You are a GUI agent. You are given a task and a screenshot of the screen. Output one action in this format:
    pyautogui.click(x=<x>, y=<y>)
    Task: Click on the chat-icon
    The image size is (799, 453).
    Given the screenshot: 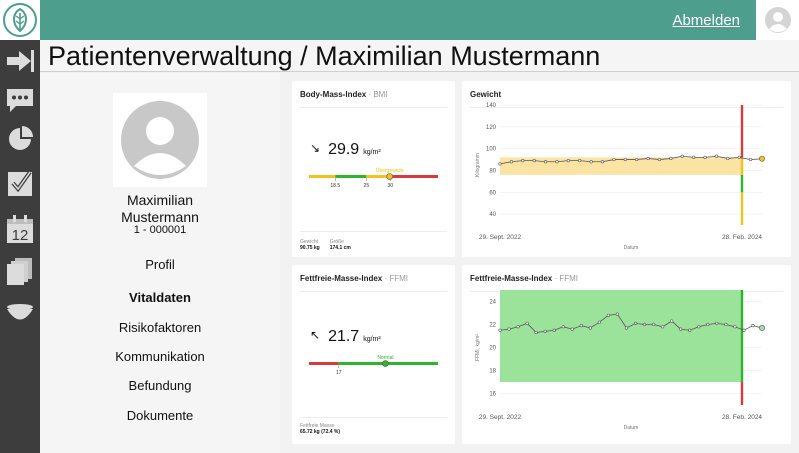 What is the action you would take?
    pyautogui.click(x=20, y=101)
    